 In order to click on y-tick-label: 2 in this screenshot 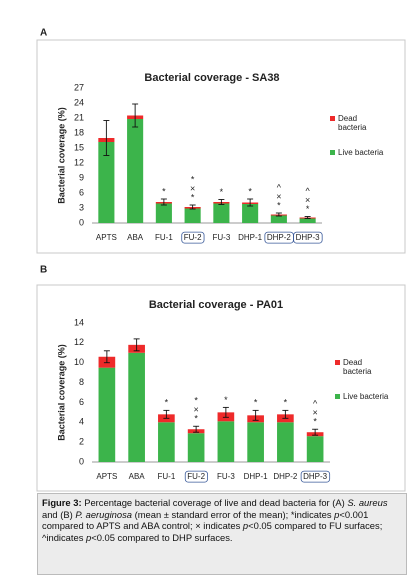, I will do `click(81, 442)`.